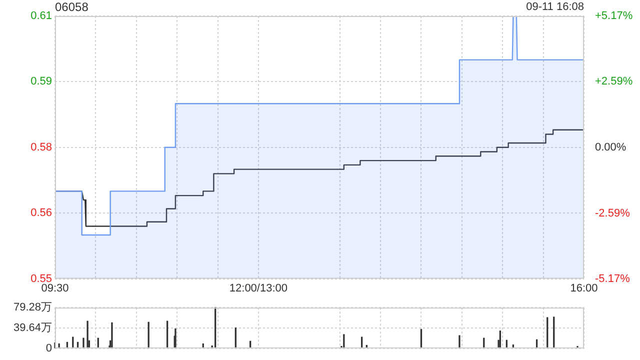  What do you see at coordinates (614, 82) in the screenshot?
I see `y2-tick-label: +2.59%` at bounding box center [614, 82].